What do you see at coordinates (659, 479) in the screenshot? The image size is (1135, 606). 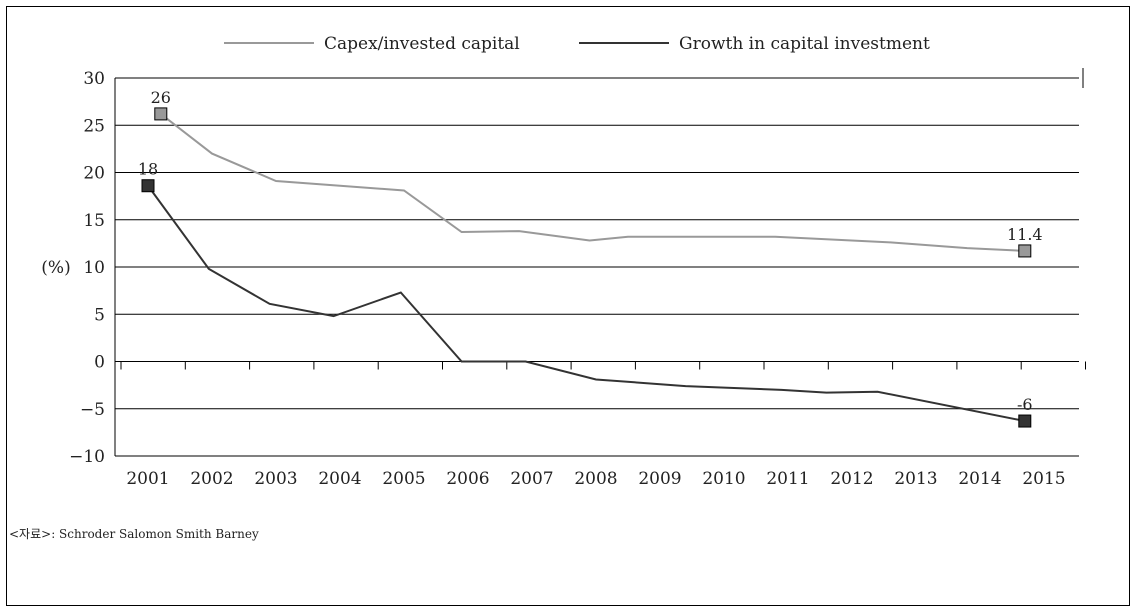 I see `x-tick-label: 2009` at bounding box center [659, 479].